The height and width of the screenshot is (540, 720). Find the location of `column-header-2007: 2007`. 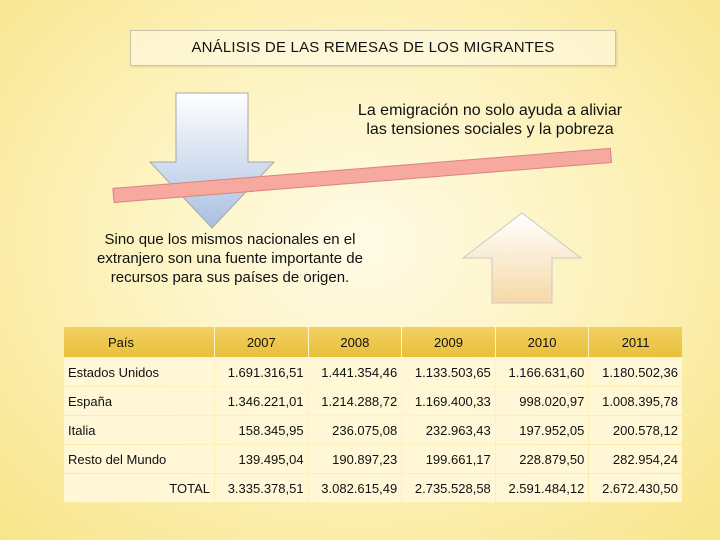

column-header-2007: 2007 is located at coordinates (261, 342).